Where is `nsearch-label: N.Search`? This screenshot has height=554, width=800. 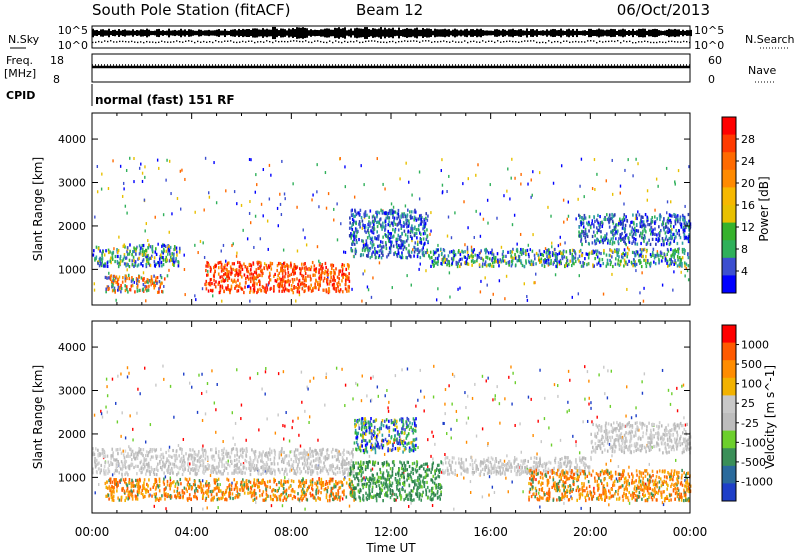 nsearch-label: N.Search is located at coordinates (770, 39).